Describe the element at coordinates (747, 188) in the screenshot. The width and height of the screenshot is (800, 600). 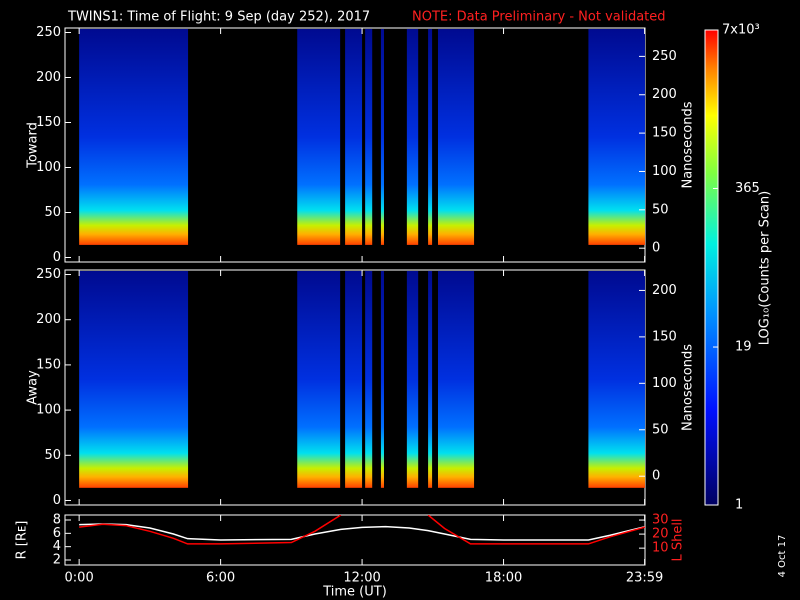
I see `colorbar-tick-label: 365` at that location.